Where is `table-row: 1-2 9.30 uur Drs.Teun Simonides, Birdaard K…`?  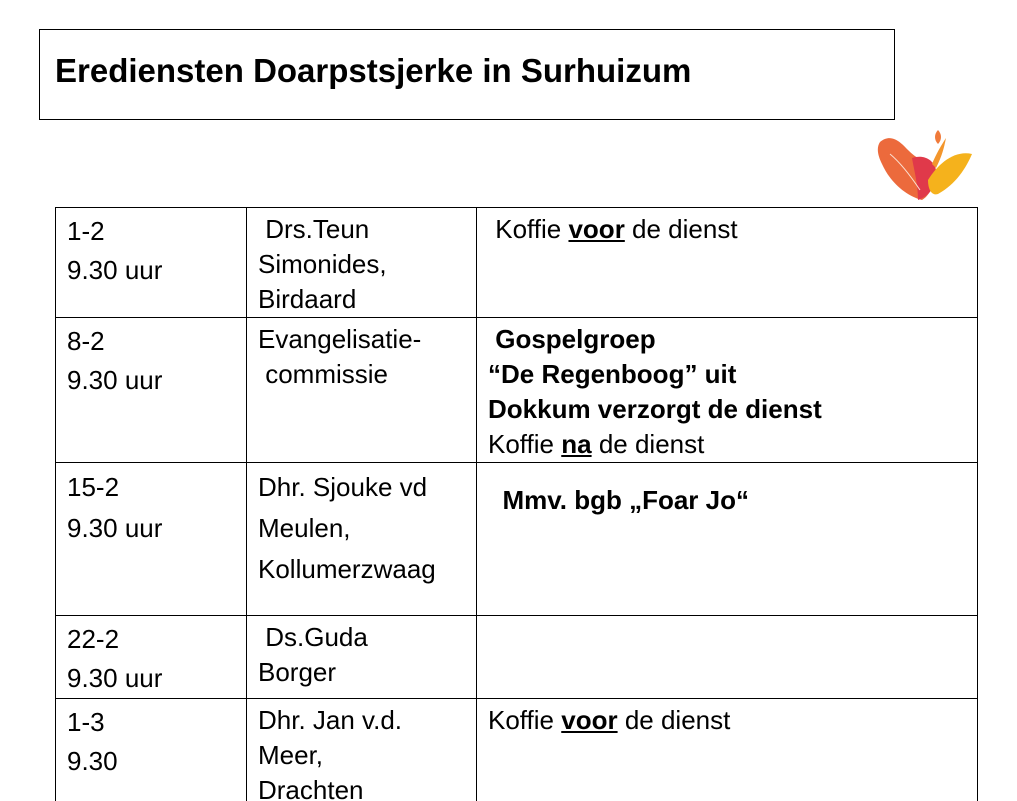 table-row: 1-2 9.30 uur Drs.Teun Simonides, Birdaard K… is located at coordinates (516, 262).